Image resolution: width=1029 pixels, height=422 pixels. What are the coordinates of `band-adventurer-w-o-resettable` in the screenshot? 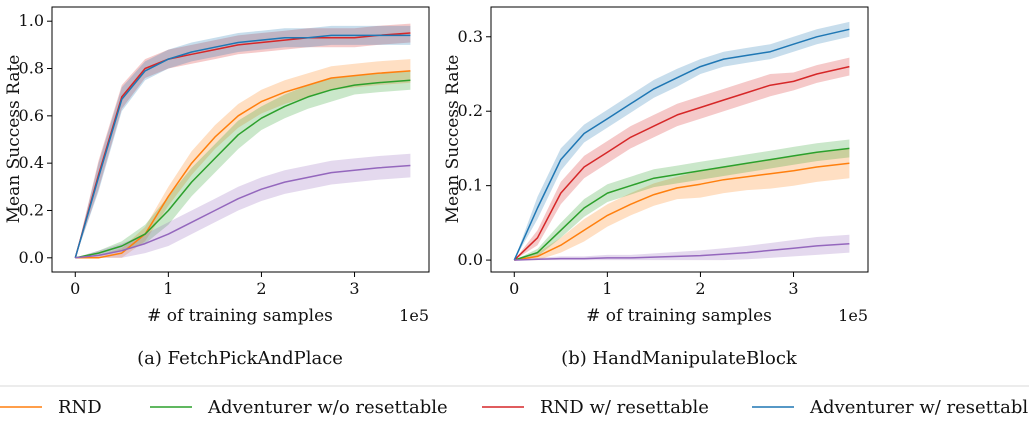 It's located at (682, 200).